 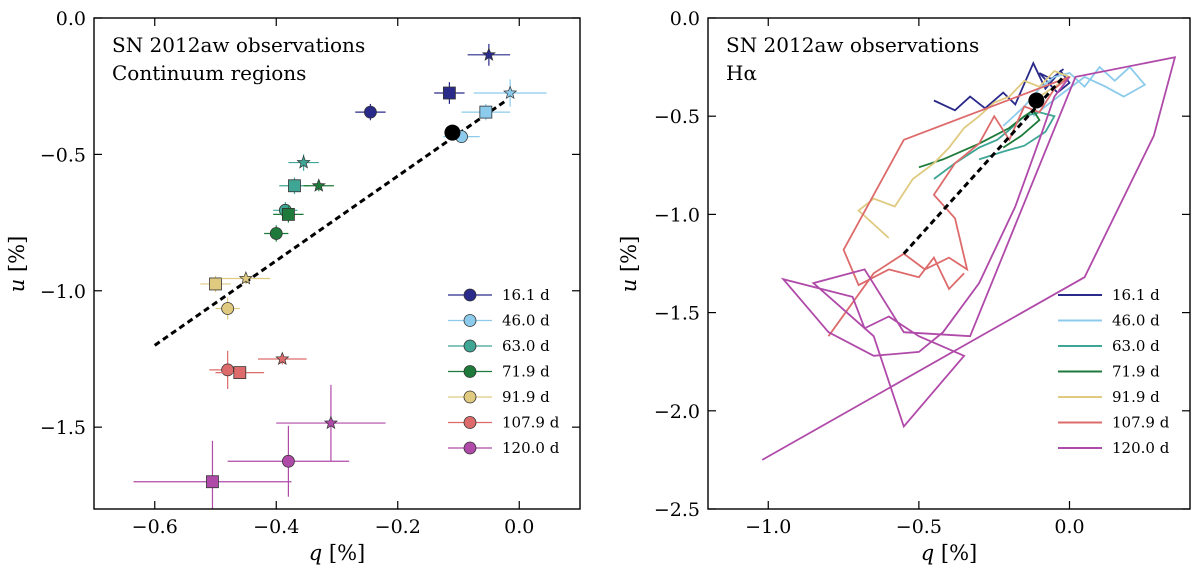 What do you see at coordinates (398, 527) in the screenshot?
I see `left-x-tick-label: −0.2` at bounding box center [398, 527].